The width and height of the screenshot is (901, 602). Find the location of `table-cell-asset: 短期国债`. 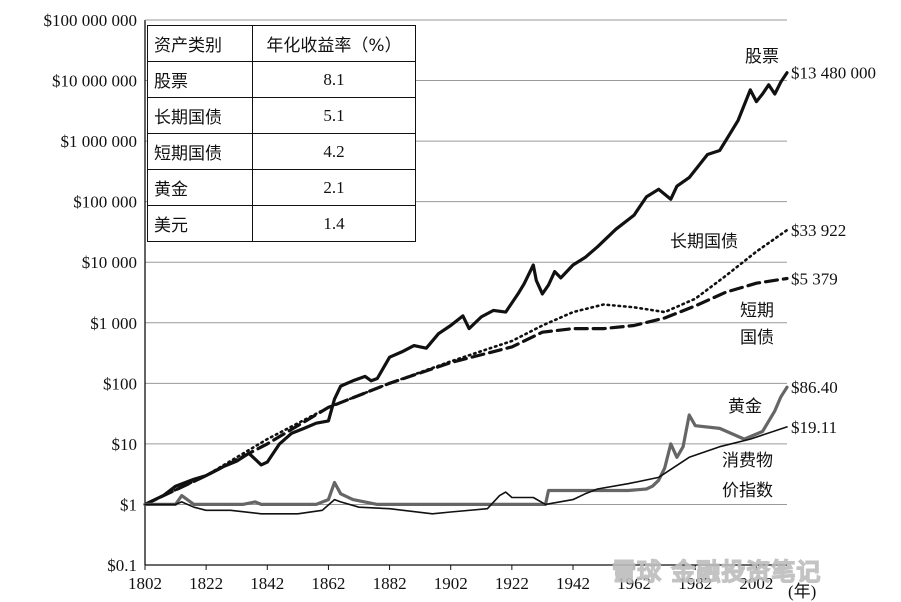

table-cell-asset: 短期国债 is located at coordinates (200, 151).